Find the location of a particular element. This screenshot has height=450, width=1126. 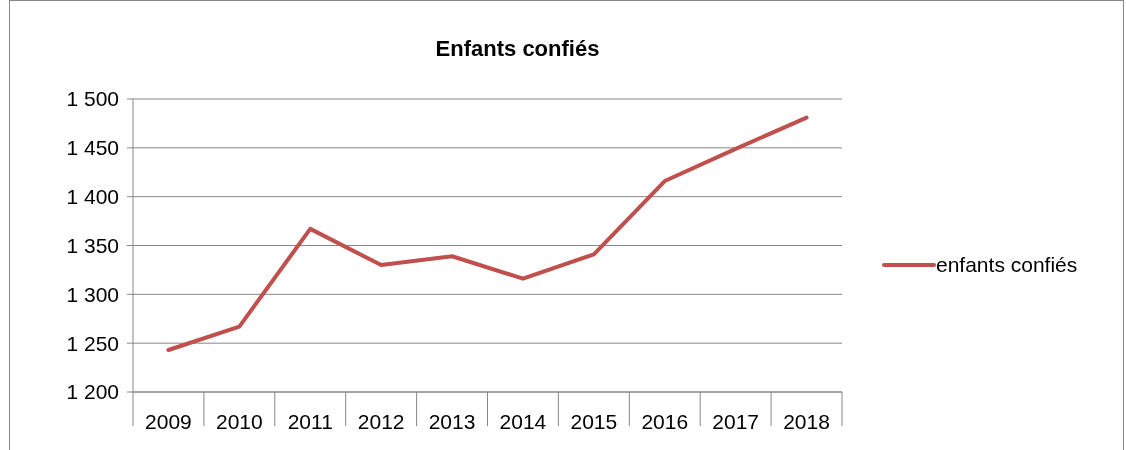

y-tick-label: 1 250 is located at coordinates (92, 343).